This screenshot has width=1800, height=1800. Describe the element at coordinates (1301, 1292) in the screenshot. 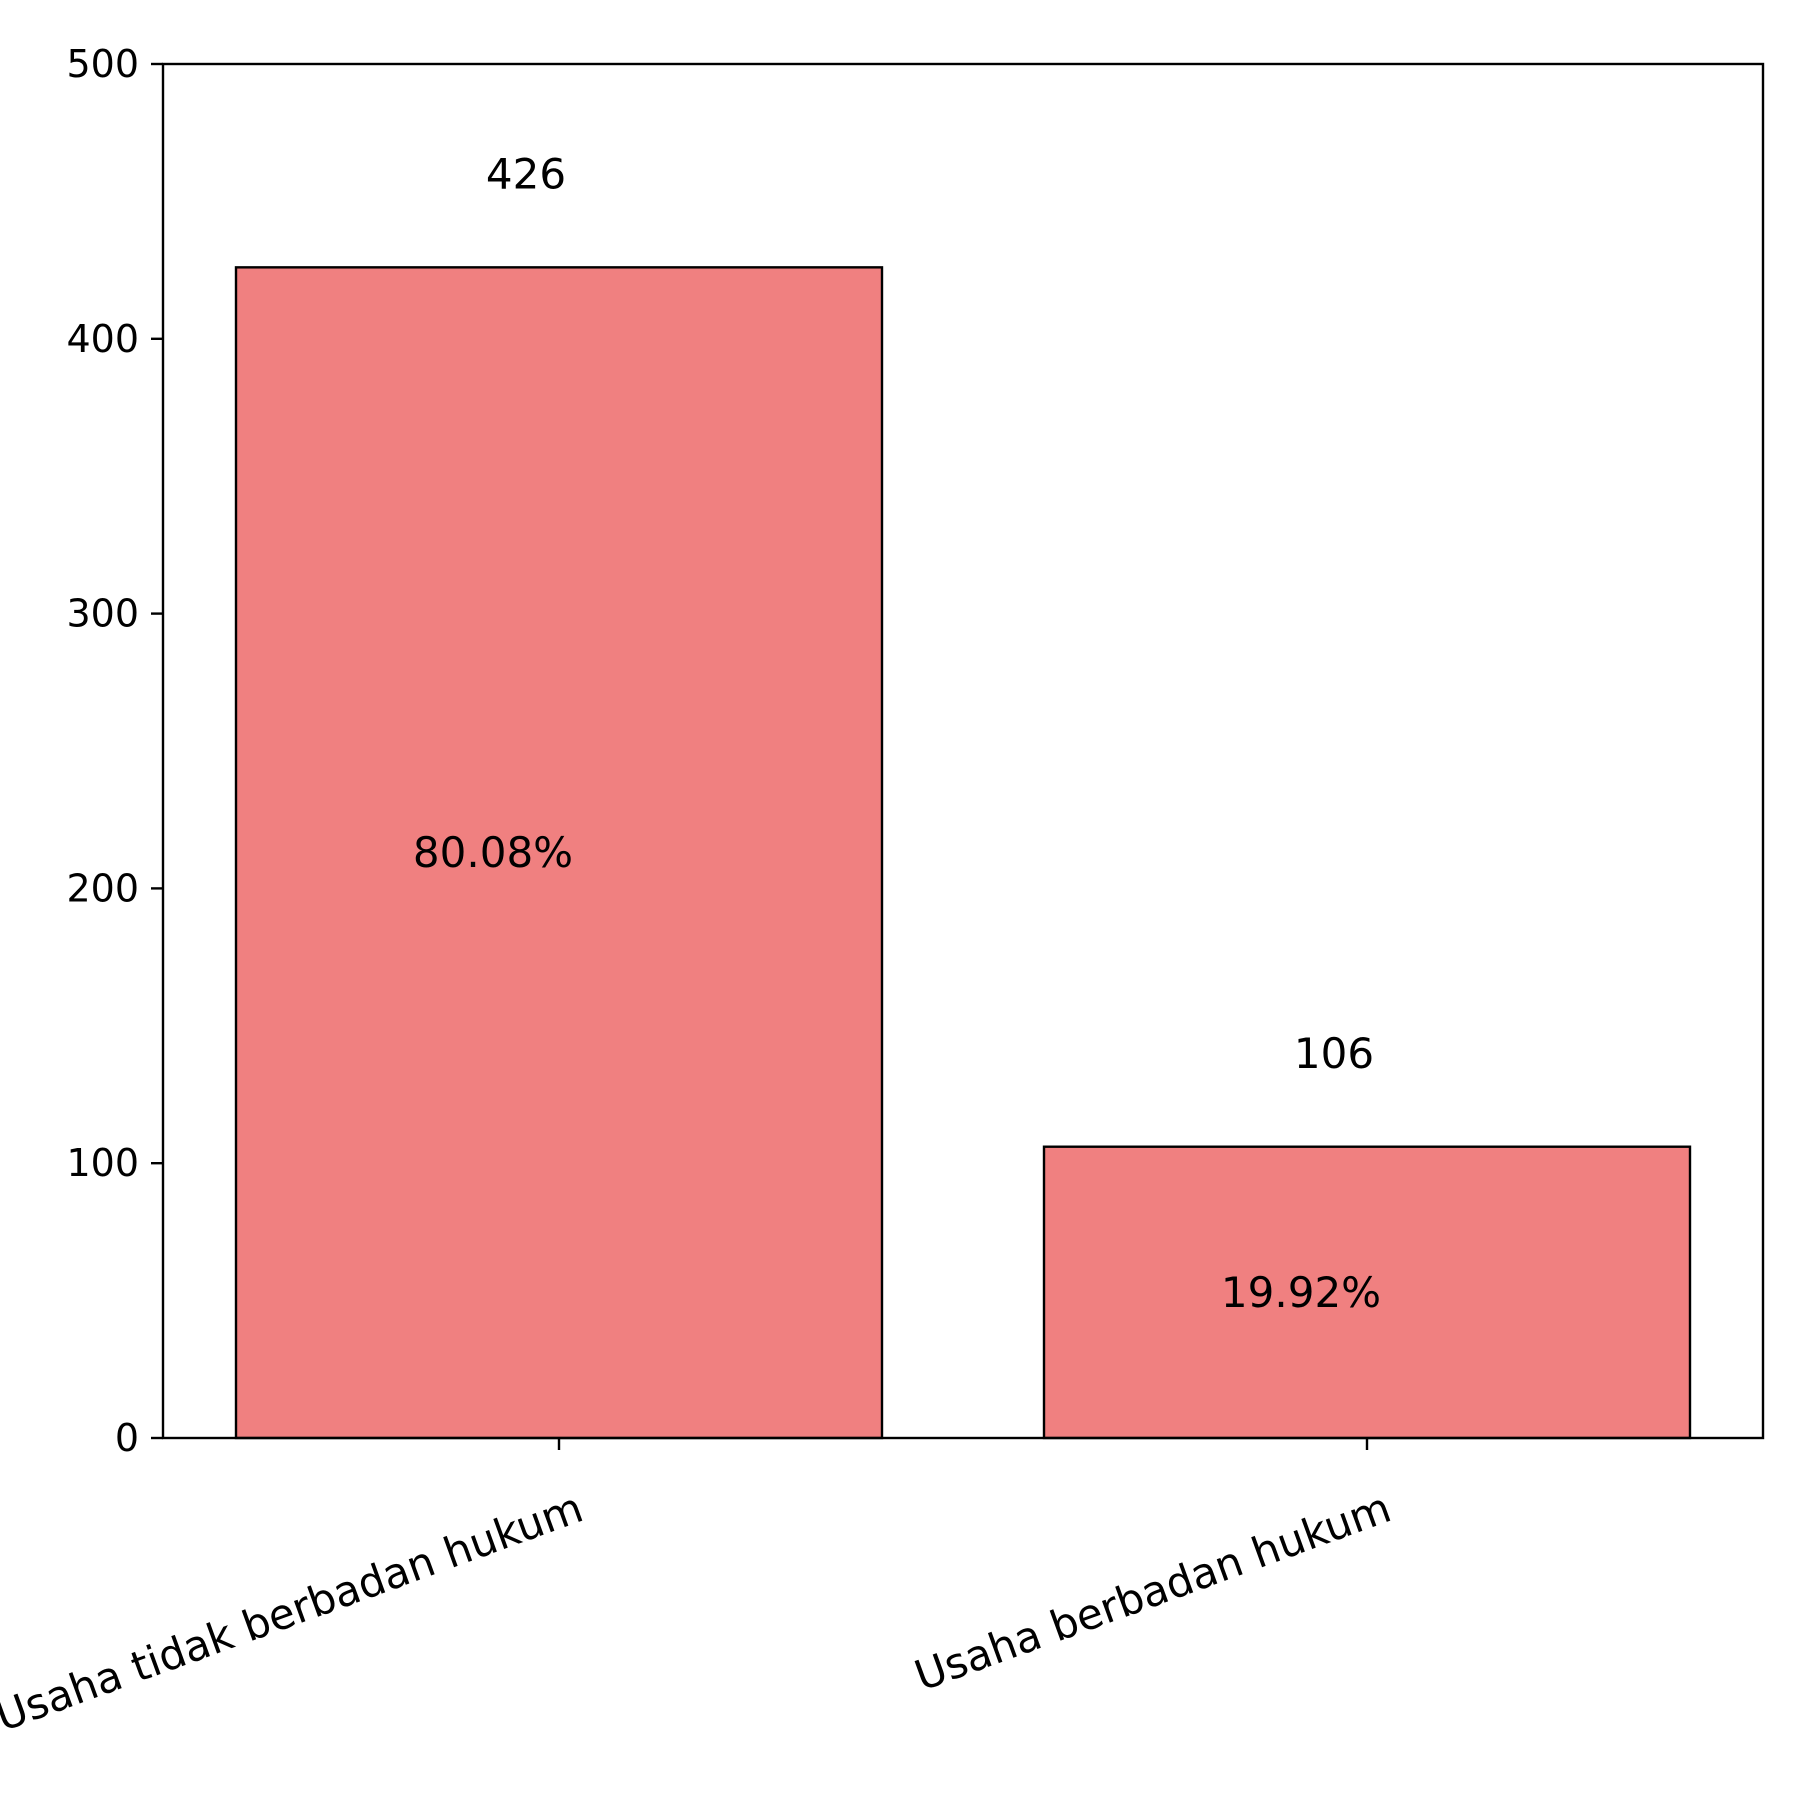

I see `percent-label: 19.92%` at that location.